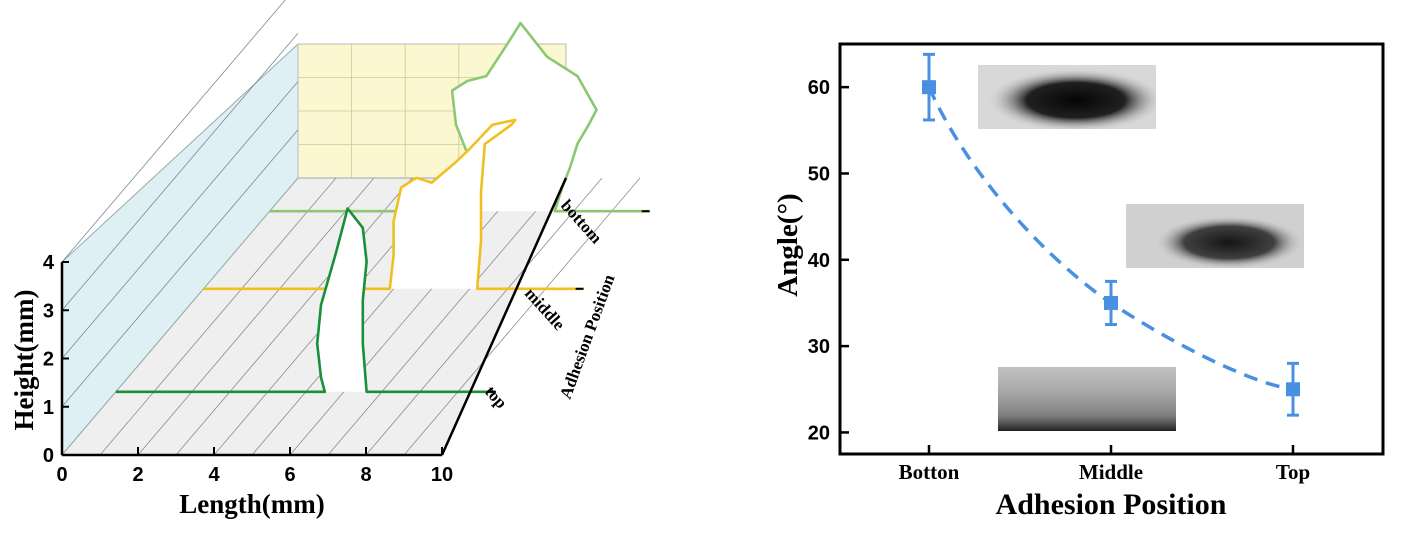 The height and width of the screenshot is (534, 1419). What do you see at coordinates (504, 316) in the screenshot?
I see `z-axis-line` at bounding box center [504, 316].